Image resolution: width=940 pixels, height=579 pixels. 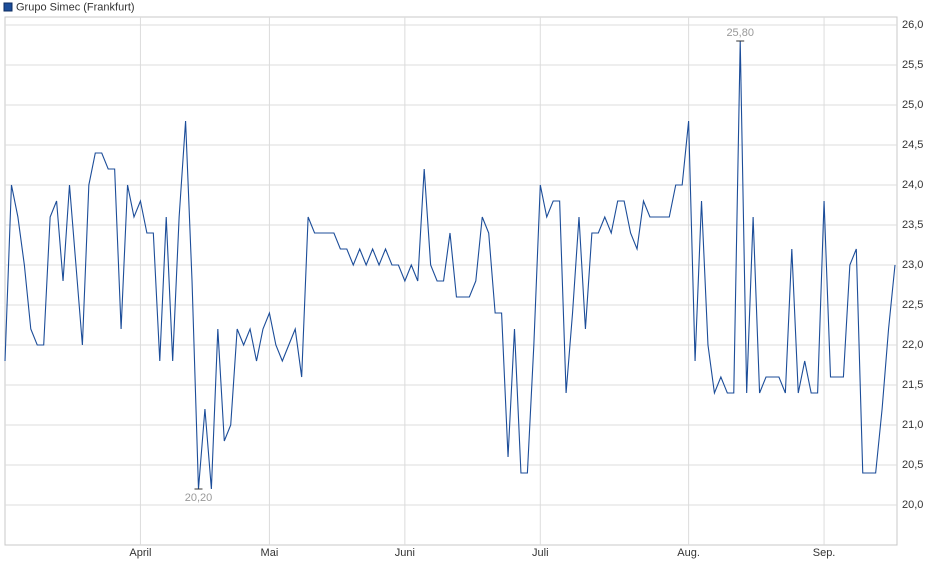 I want to click on x-tick-label: Juni, so click(x=405, y=553).